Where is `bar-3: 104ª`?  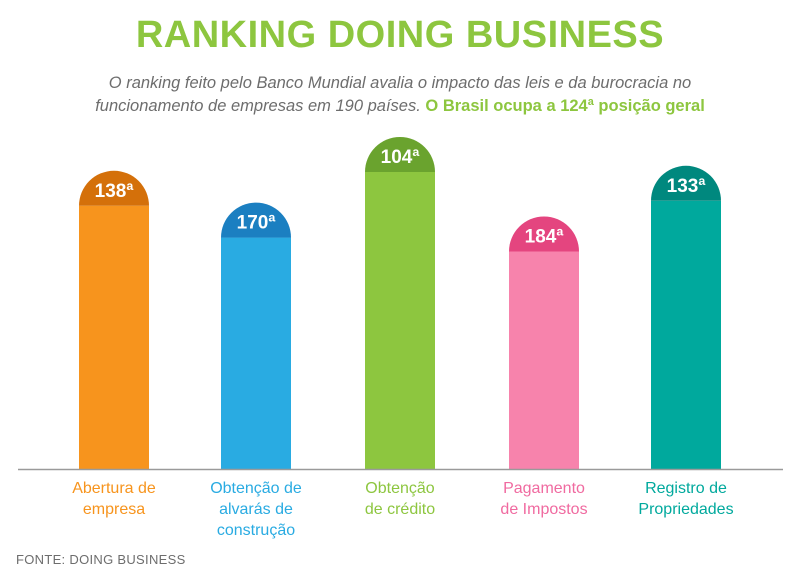
bar-3: 104ª is located at coordinates (400, 302).